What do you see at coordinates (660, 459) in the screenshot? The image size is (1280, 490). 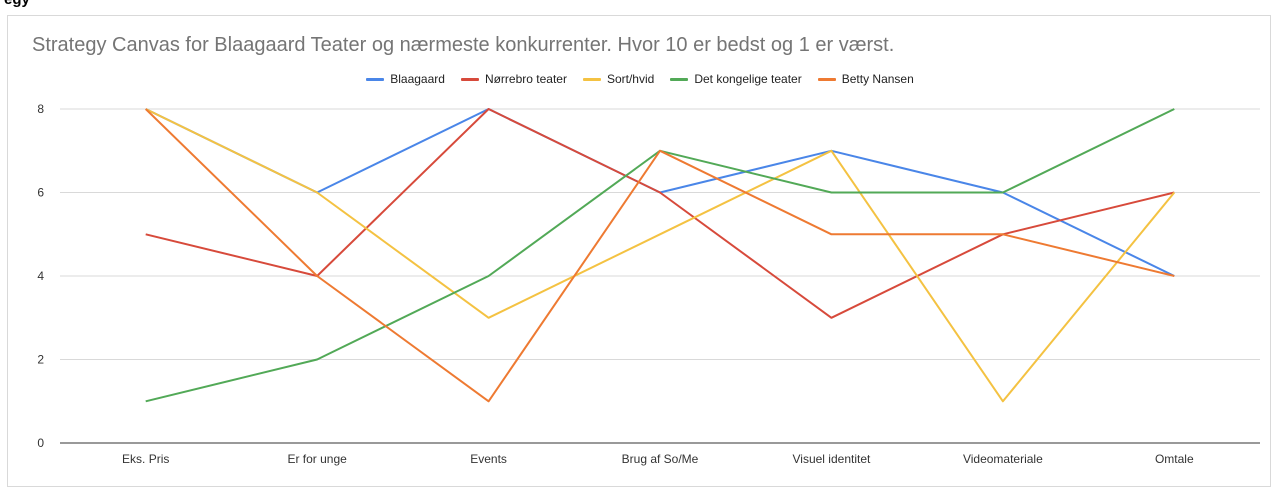 I see `x-tick-label: Brug af So/Me` at bounding box center [660, 459].